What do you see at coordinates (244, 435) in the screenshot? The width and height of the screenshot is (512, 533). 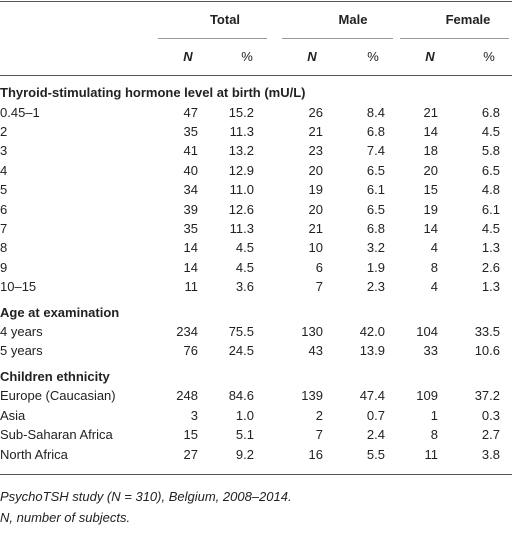 I see `cell: 5.1` at bounding box center [244, 435].